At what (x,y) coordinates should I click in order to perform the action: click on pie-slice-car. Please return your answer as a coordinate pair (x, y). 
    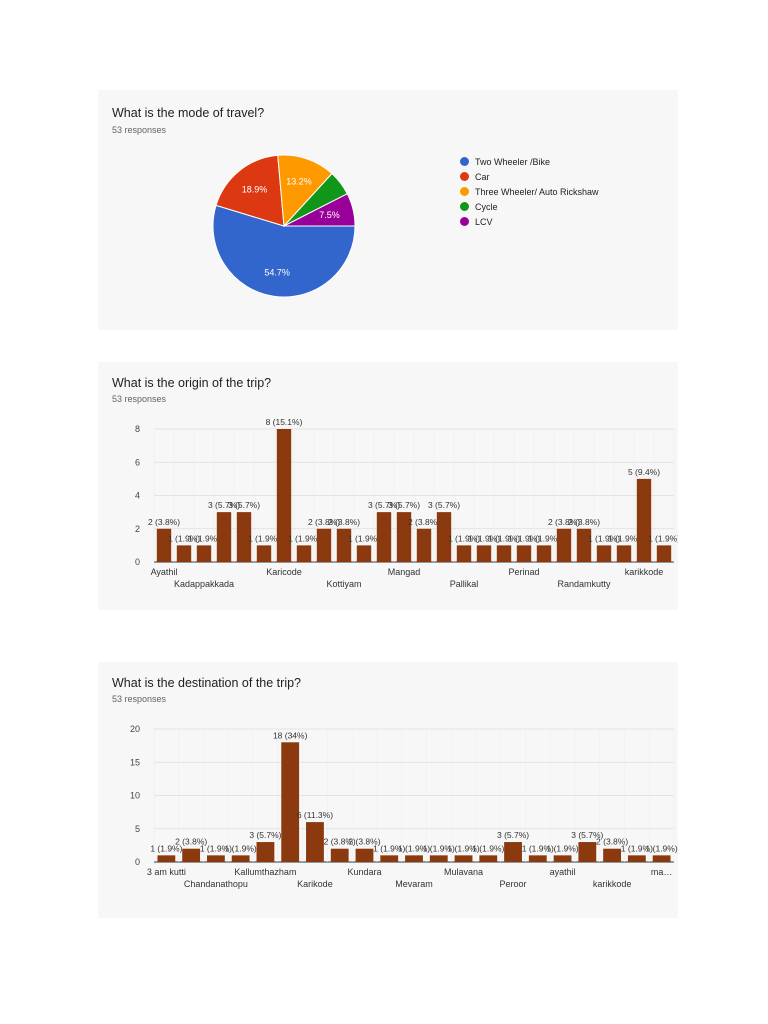
    Looking at the image, I should click on (250, 190).